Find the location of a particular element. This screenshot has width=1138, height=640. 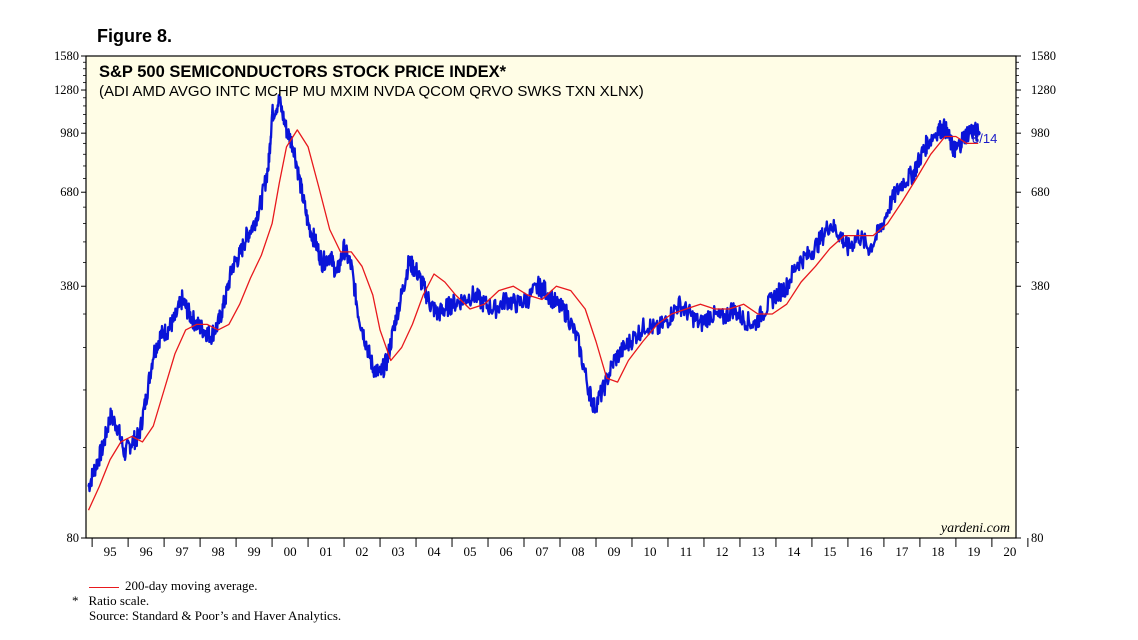

x-tick-label: 06 is located at coordinates (507, 551).